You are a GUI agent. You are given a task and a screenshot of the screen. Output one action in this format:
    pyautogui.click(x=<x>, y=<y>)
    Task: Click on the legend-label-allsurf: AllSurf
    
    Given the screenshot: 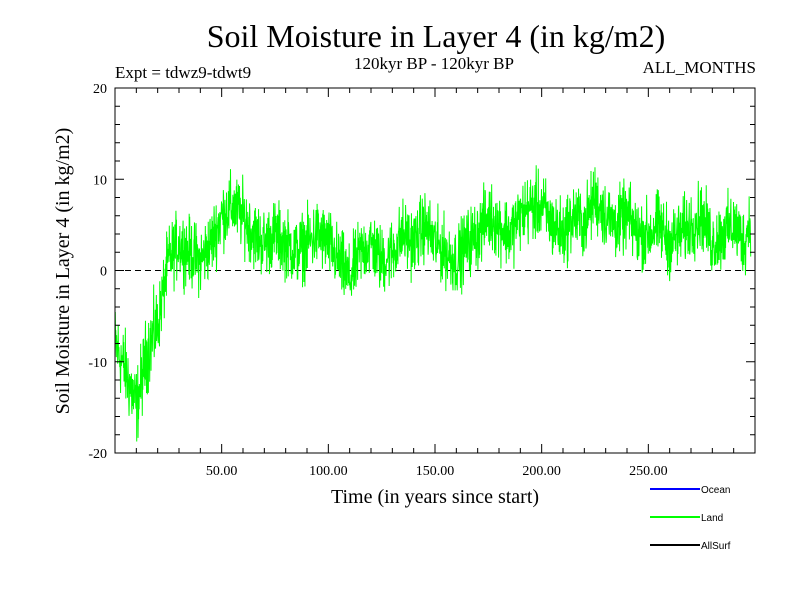 What is the action you would take?
    pyautogui.click(x=716, y=546)
    